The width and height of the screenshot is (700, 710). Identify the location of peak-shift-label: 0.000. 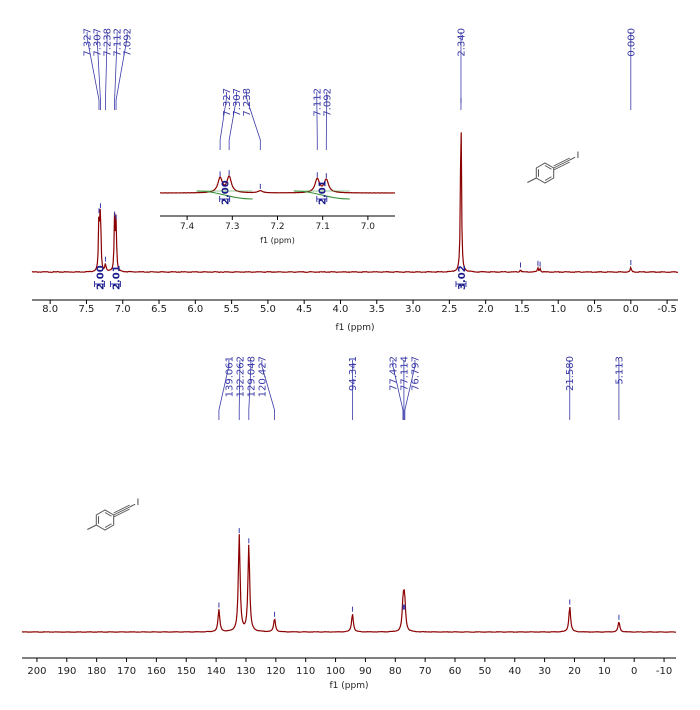
(631, 42).